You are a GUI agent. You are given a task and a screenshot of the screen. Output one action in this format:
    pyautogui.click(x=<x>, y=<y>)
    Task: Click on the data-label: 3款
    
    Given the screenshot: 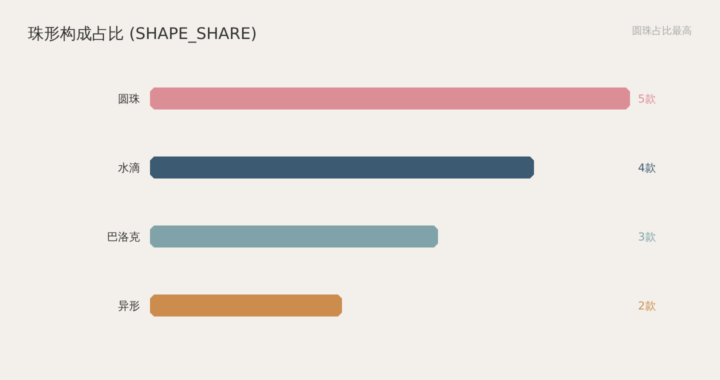 What is the action you would take?
    pyautogui.click(x=647, y=237)
    